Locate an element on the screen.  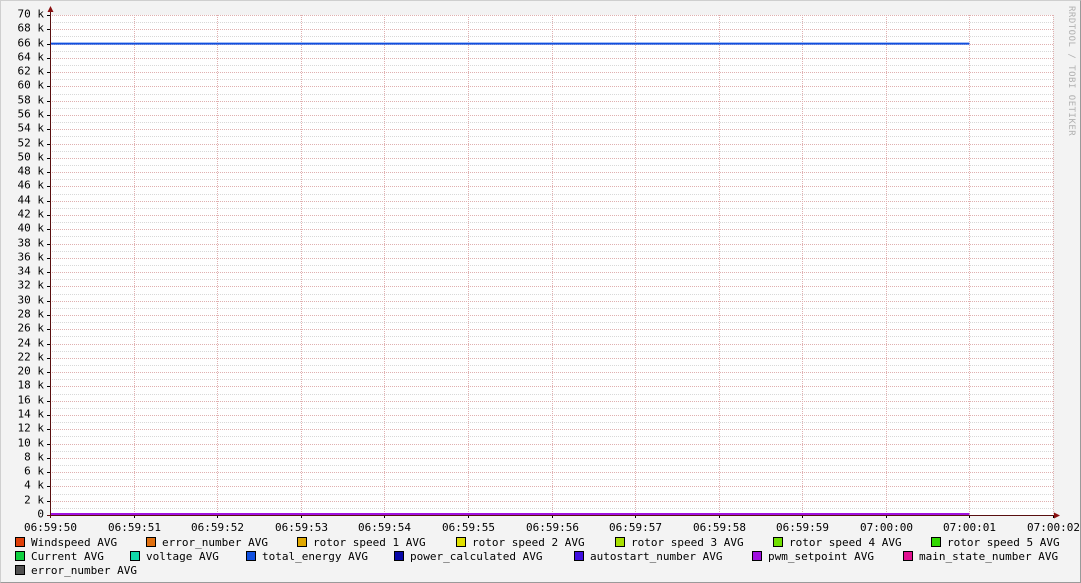
legend-item: Current AVG is located at coordinates (59, 557).